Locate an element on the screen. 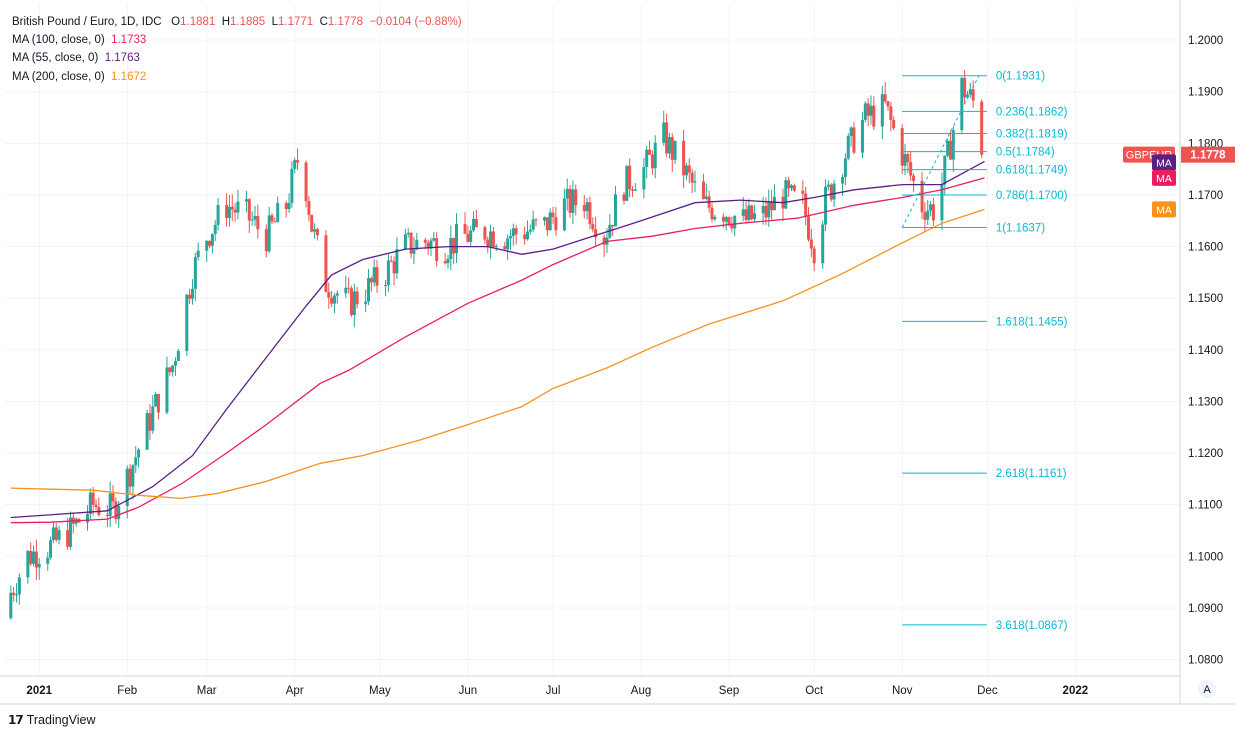 The height and width of the screenshot is (734, 1235). legend-change: −0.0104 (−0.88%) is located at coordinates (415, 22).